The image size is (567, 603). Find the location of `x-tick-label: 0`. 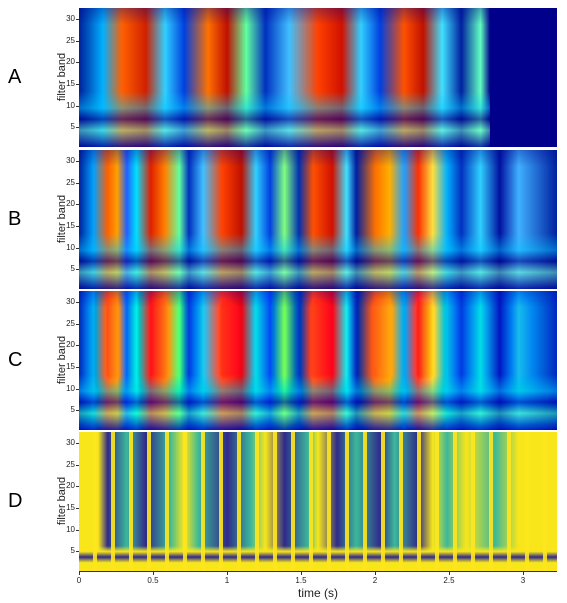

x-tick-label: 0 is located at coordinates (79, 580).